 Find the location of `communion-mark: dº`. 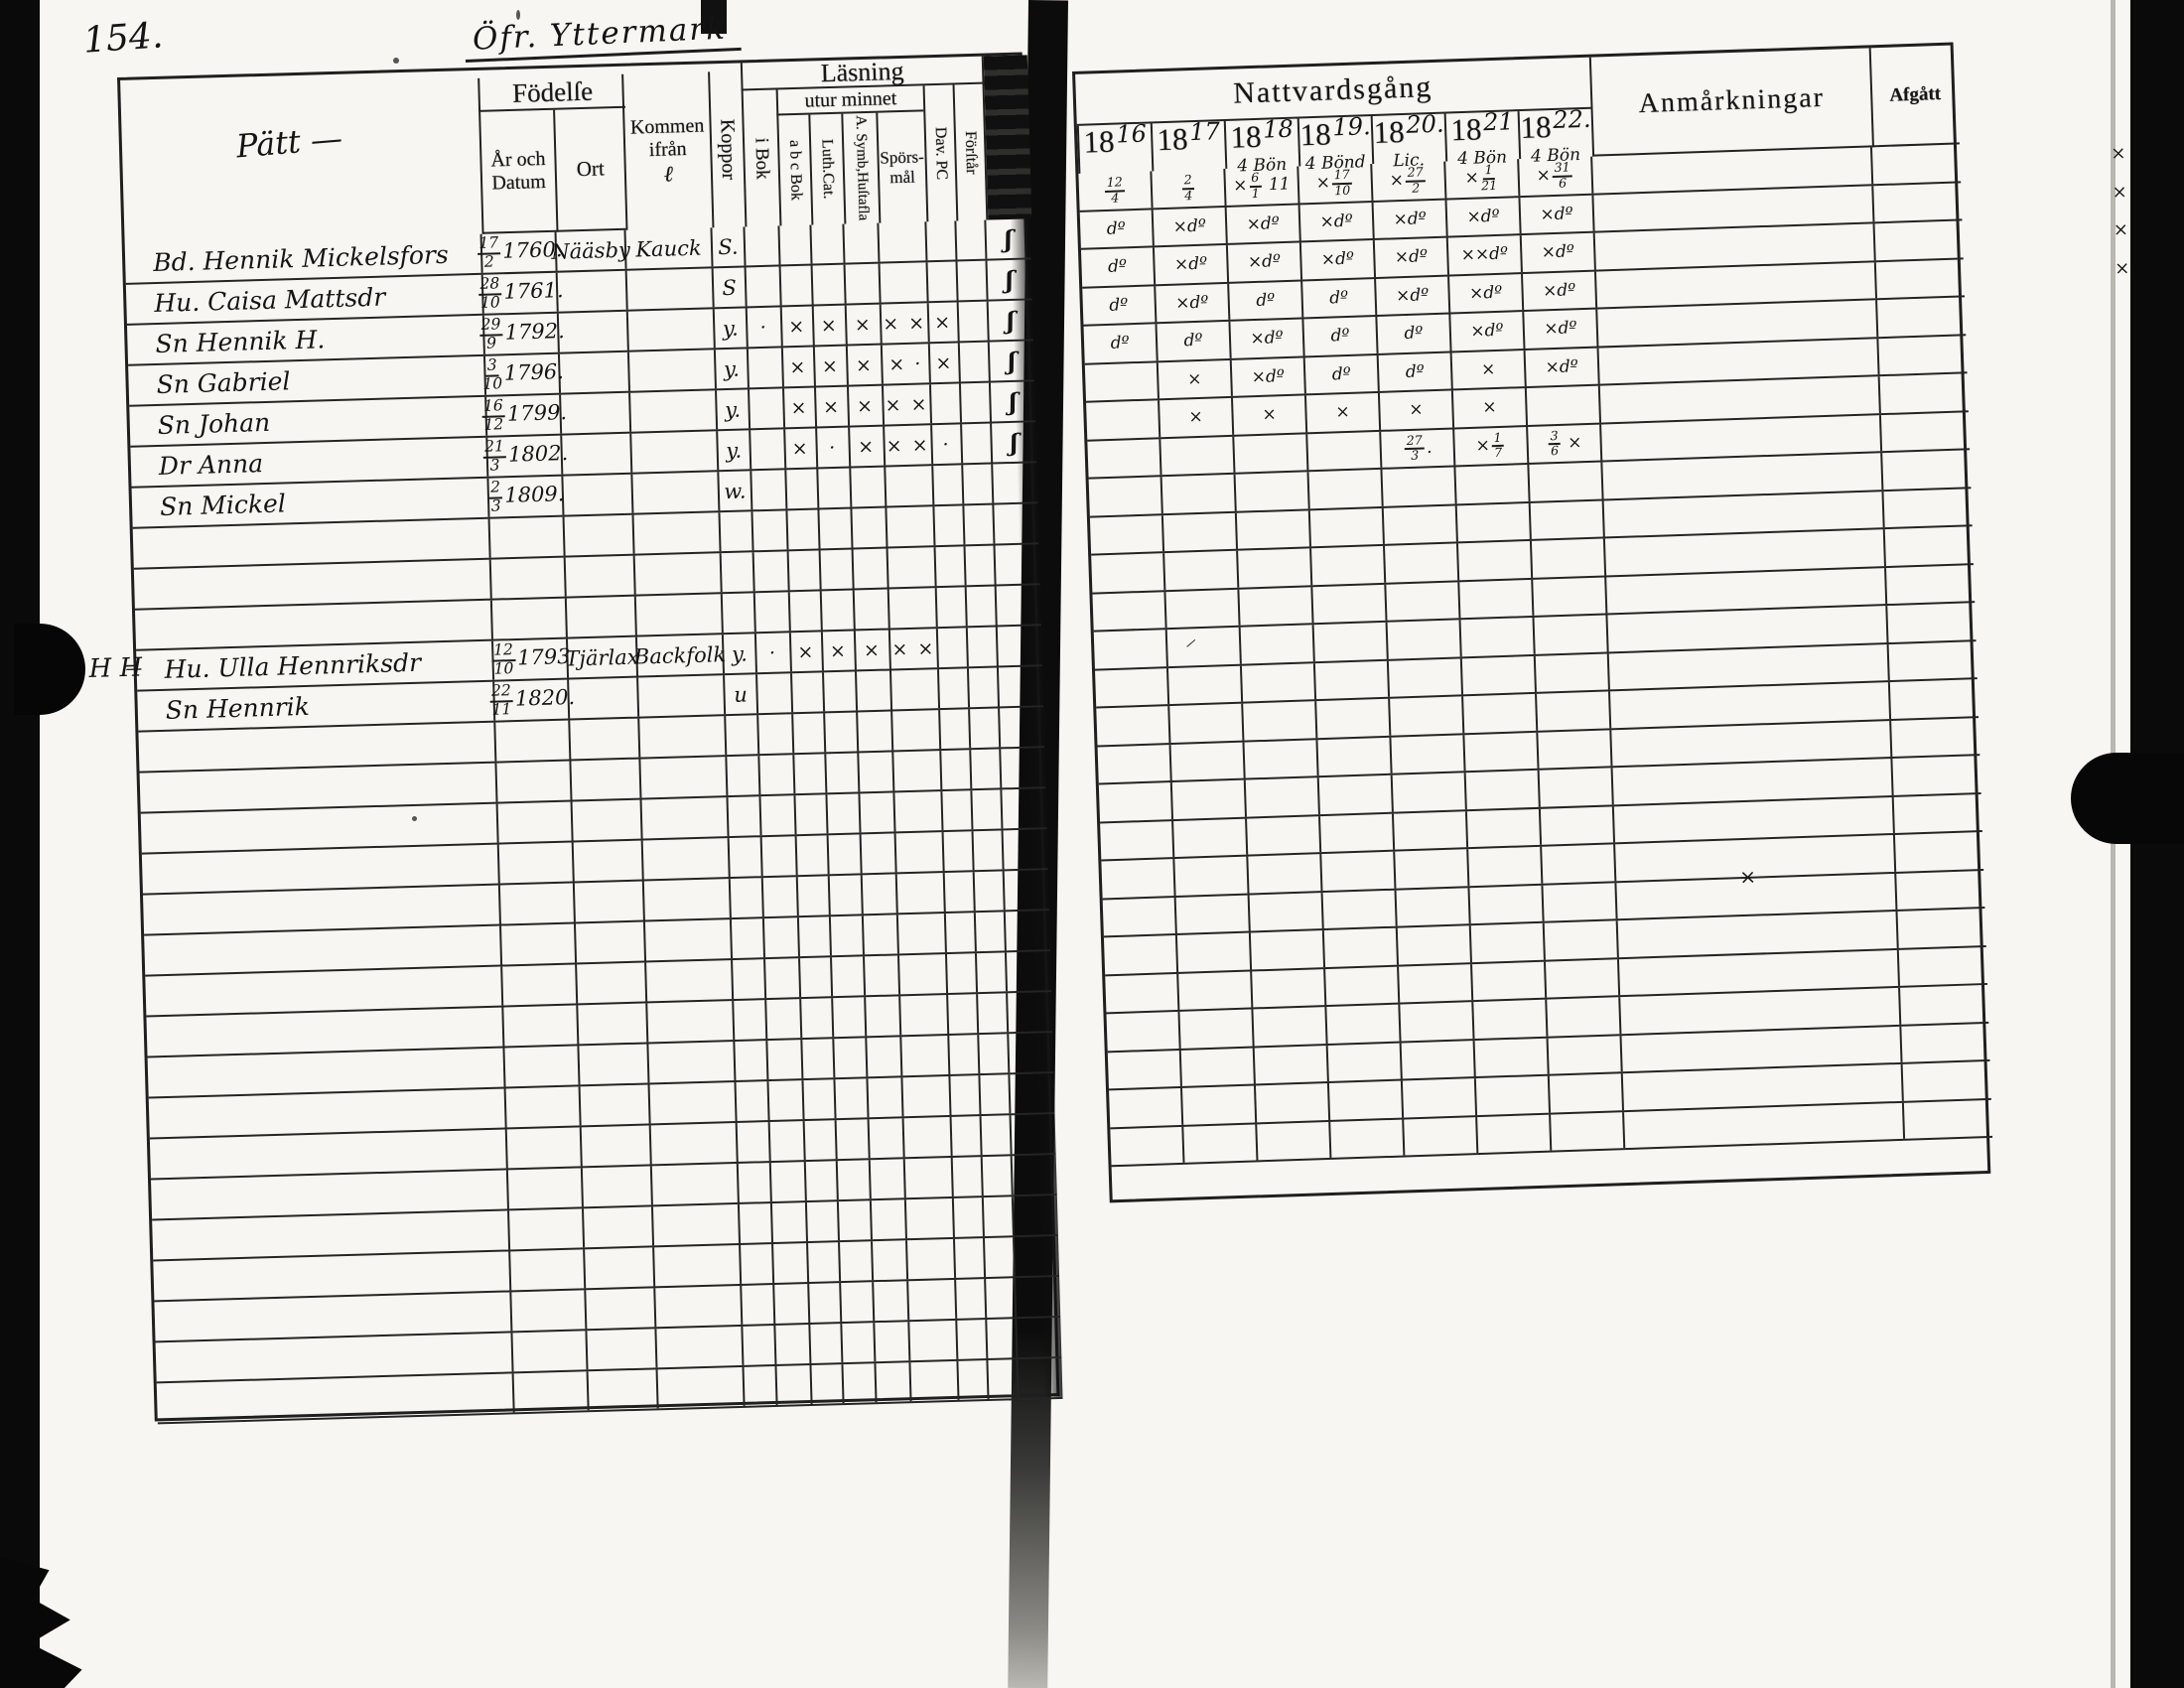

communion-mark: dº is located at coordinates (1341, 374).